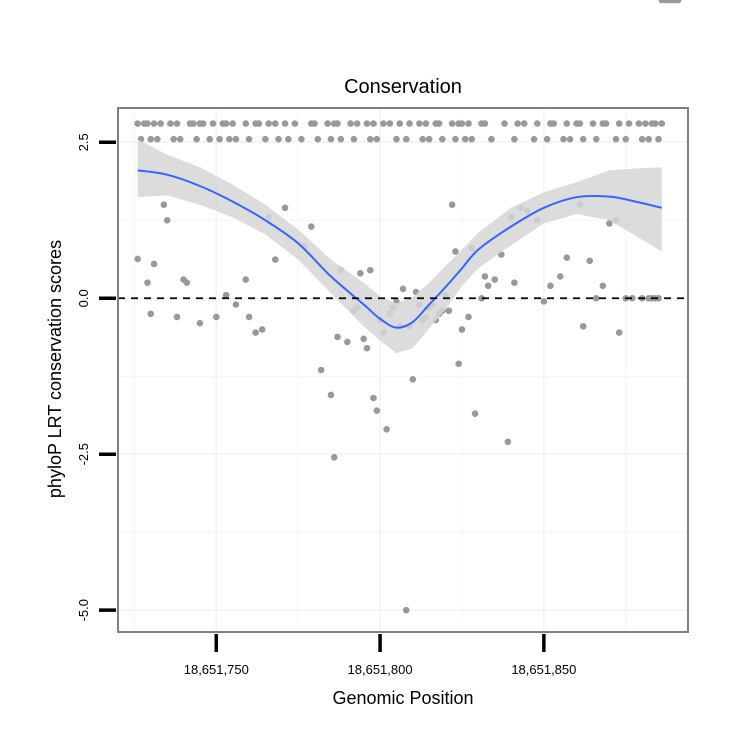 Image resolution: width=750 pixels, height=750 pixels. What do you see at coordinates (403, 87) in the screenshot?
I see `chart-title: Conservation` at bounding box center [403, 87].